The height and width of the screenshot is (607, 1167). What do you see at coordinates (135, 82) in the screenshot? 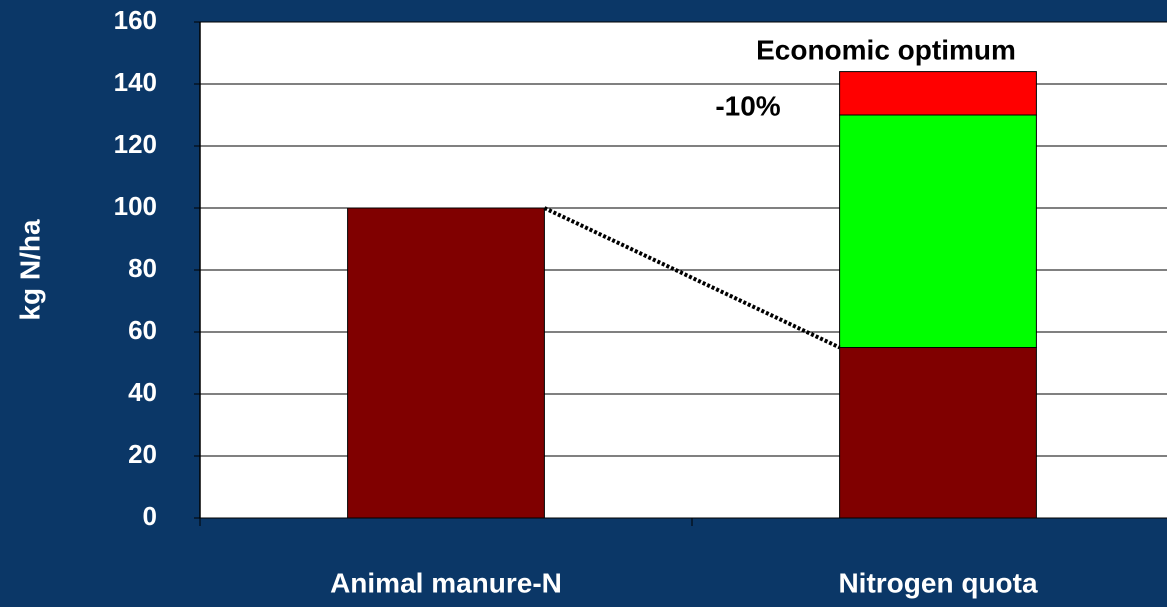
I see `y-tick-label: 140` at bounding box center [135, 82].